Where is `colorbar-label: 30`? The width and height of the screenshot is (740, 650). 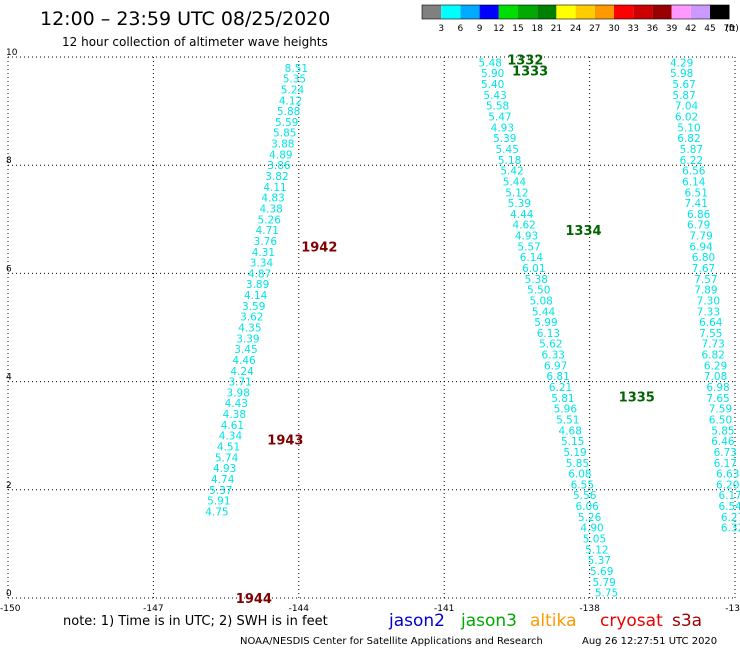 colorbar-label: 30 is located at coordinates (614, 29).